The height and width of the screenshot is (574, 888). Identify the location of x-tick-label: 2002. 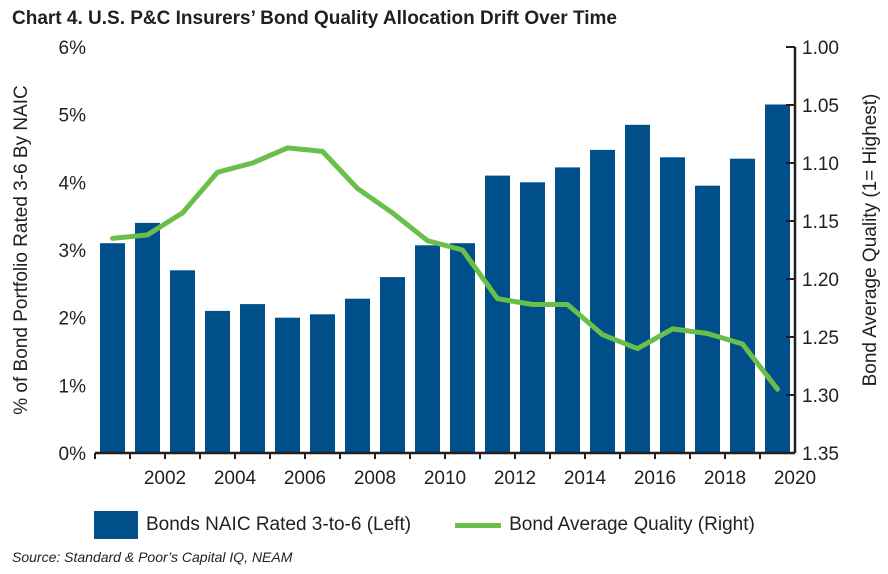
(165, 478).